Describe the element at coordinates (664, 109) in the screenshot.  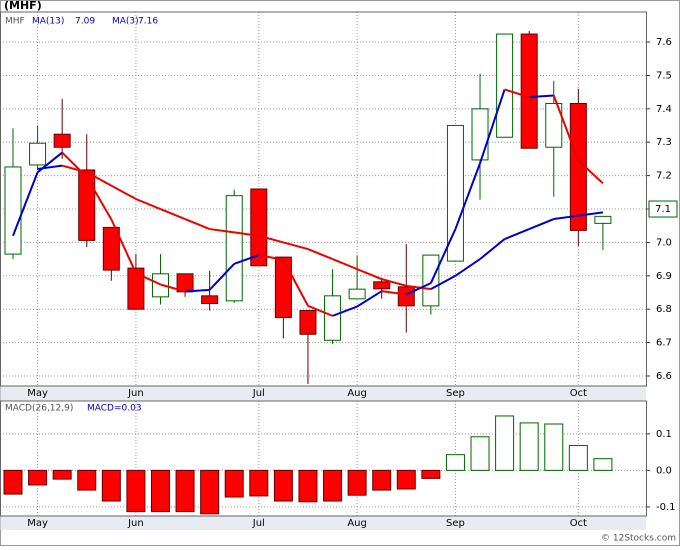
I see `y-tick-label: 7.4` at that location.